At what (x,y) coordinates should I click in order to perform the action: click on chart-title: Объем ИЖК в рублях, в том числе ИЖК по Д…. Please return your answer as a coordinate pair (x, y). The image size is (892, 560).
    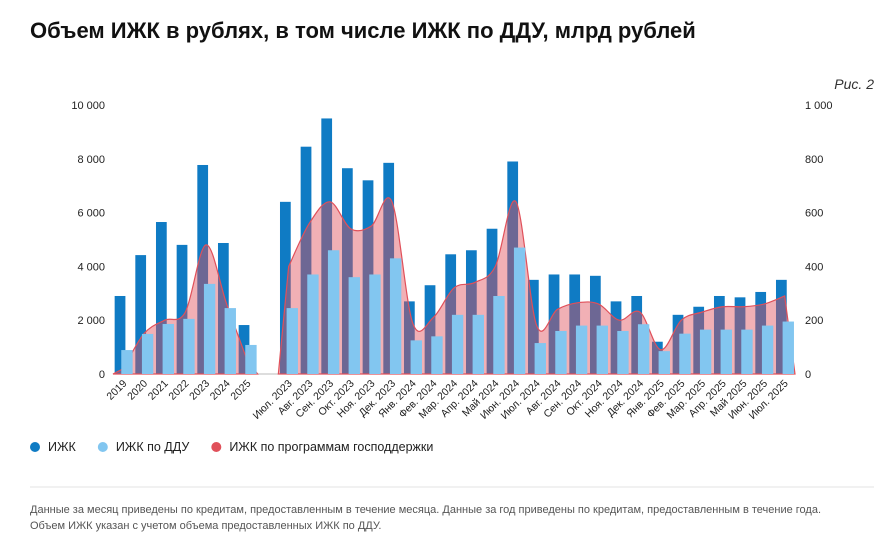
    Looking at the image, I should click on (363, 30).